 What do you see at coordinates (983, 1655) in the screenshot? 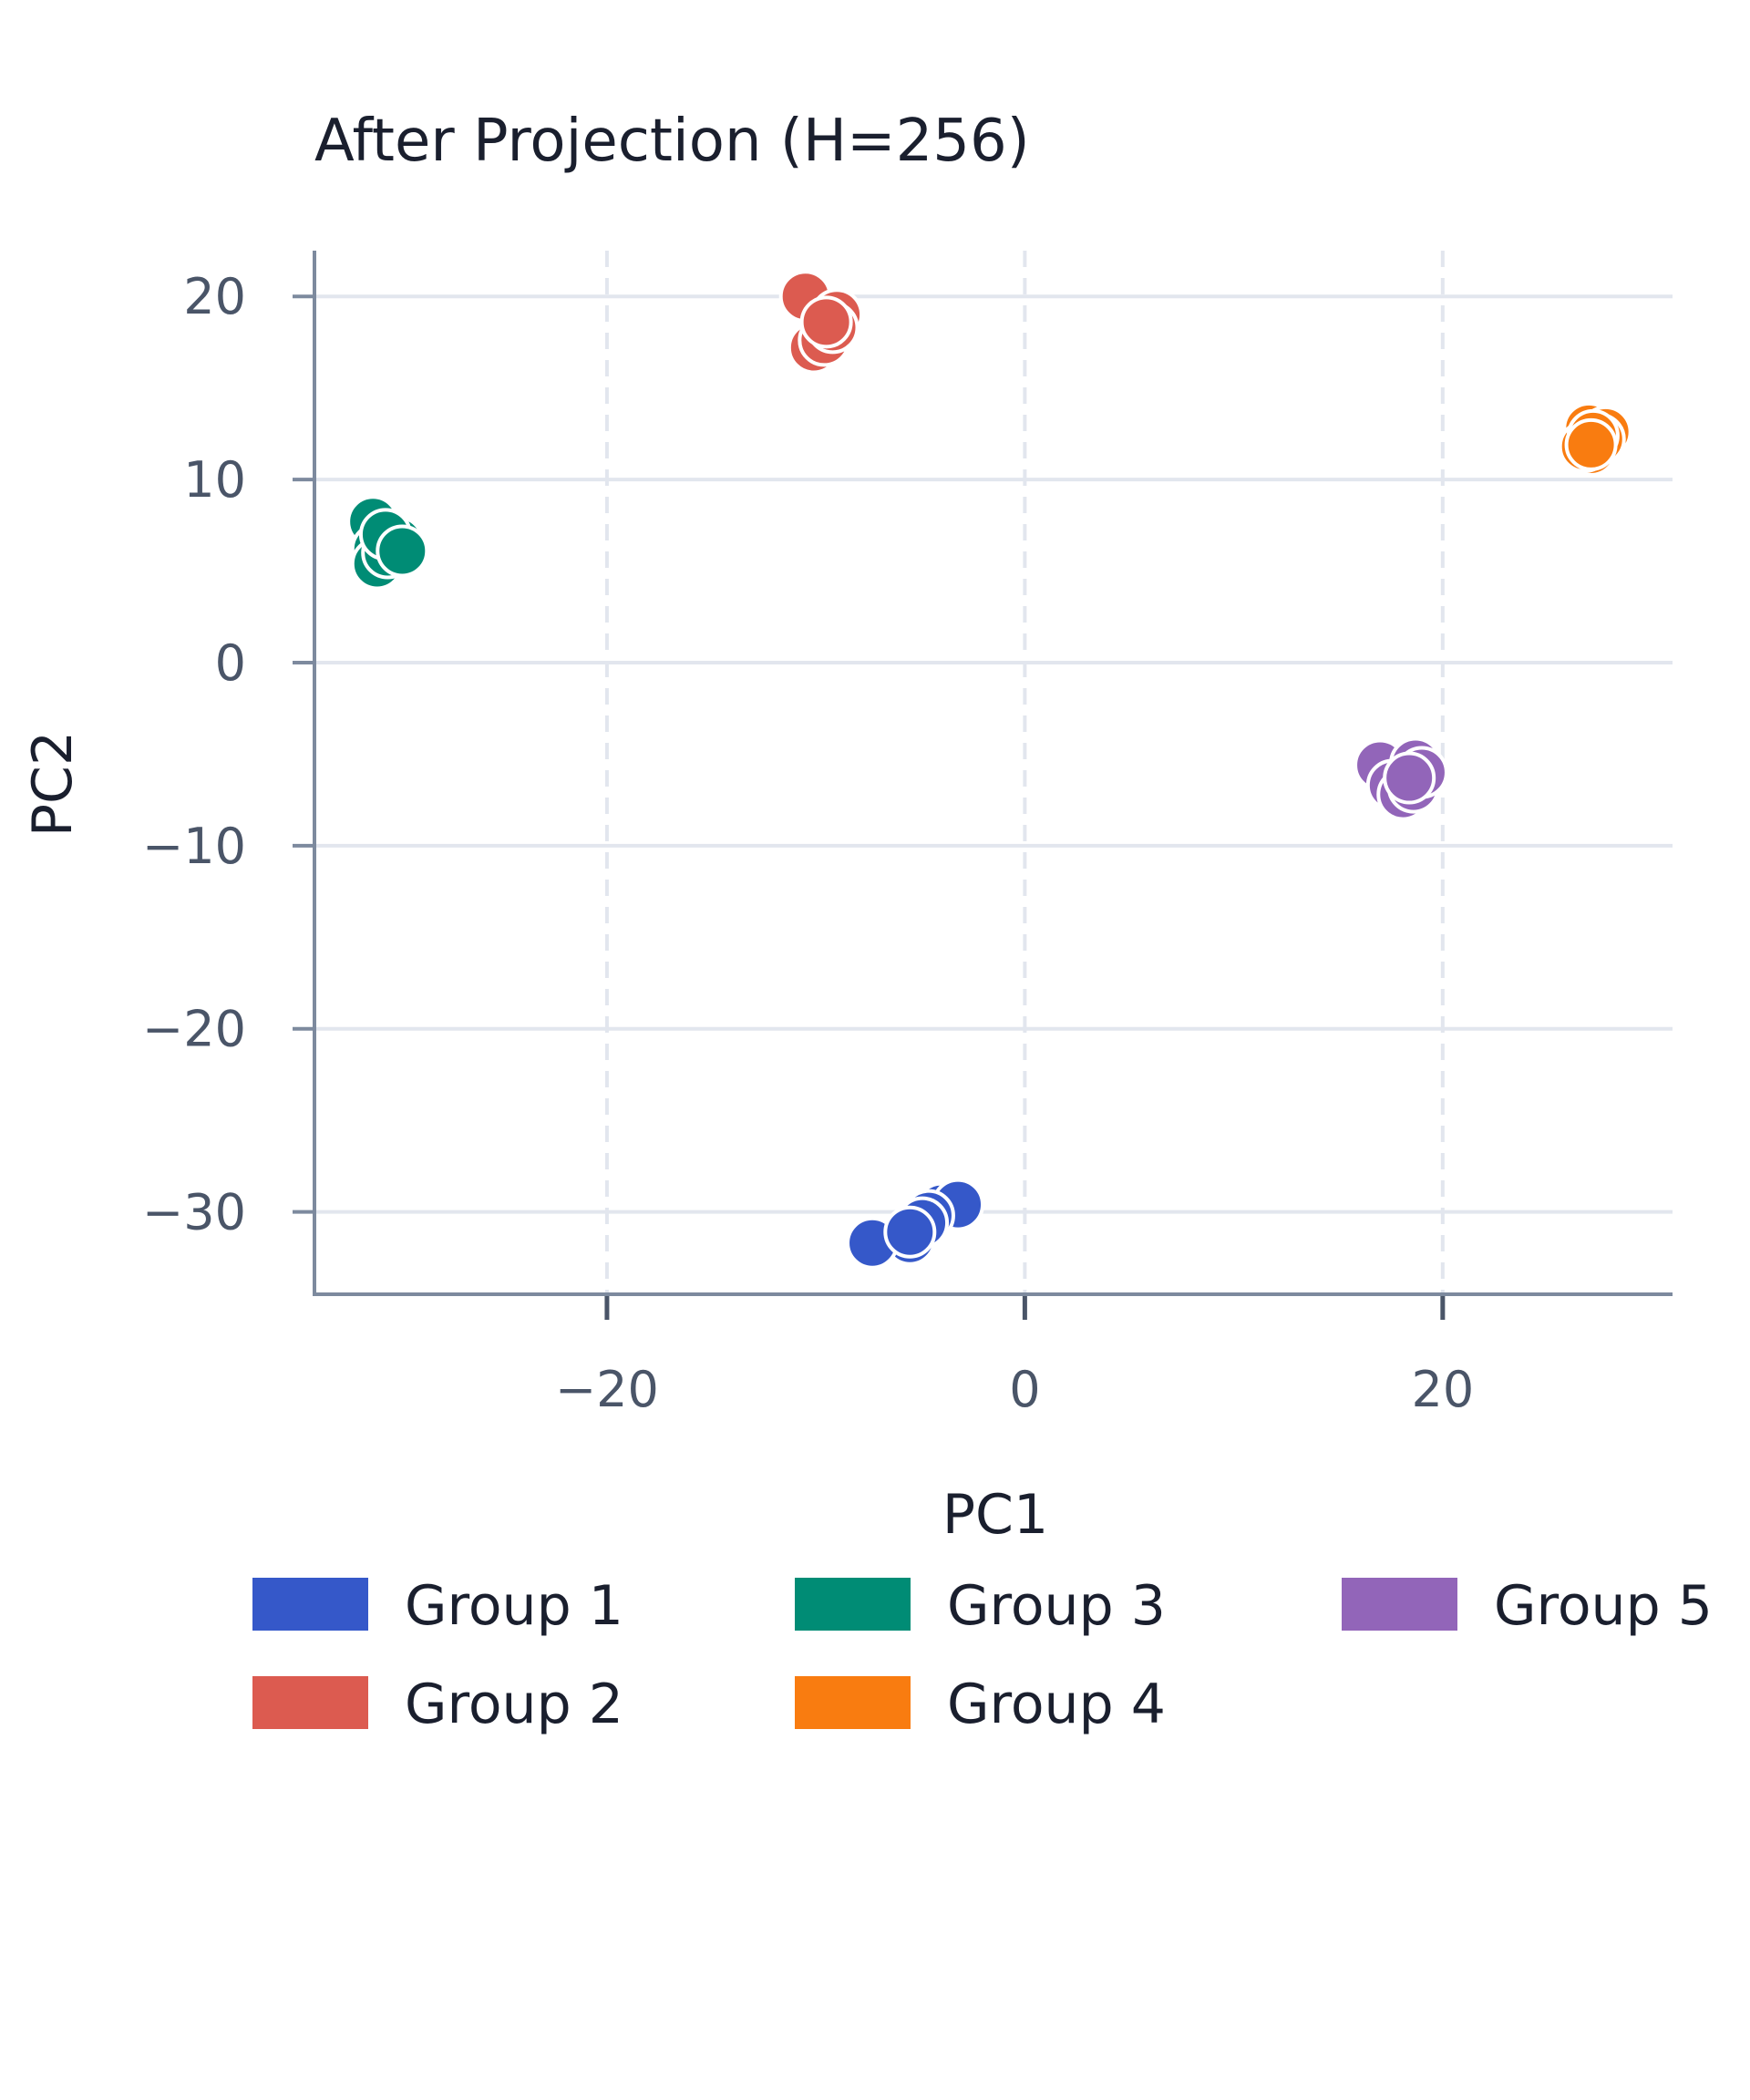
I see `legend: Group 1 Group 2 Group 3 Group 4 Group 5` at bounding box center [983, 1655].